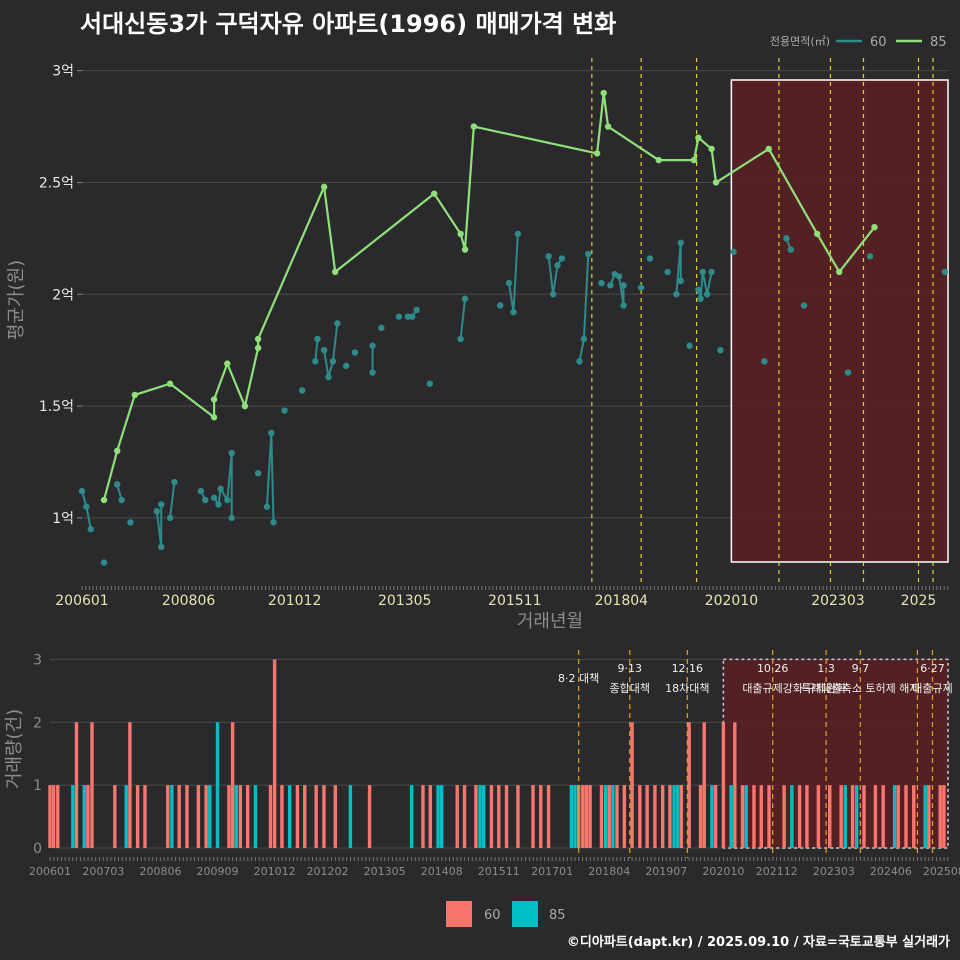  What do you see at coordinates (858, 42) in the screenshot?
I see `legend-top: 전용면적(㎡) 60 85` at bounding box center [858, 42].